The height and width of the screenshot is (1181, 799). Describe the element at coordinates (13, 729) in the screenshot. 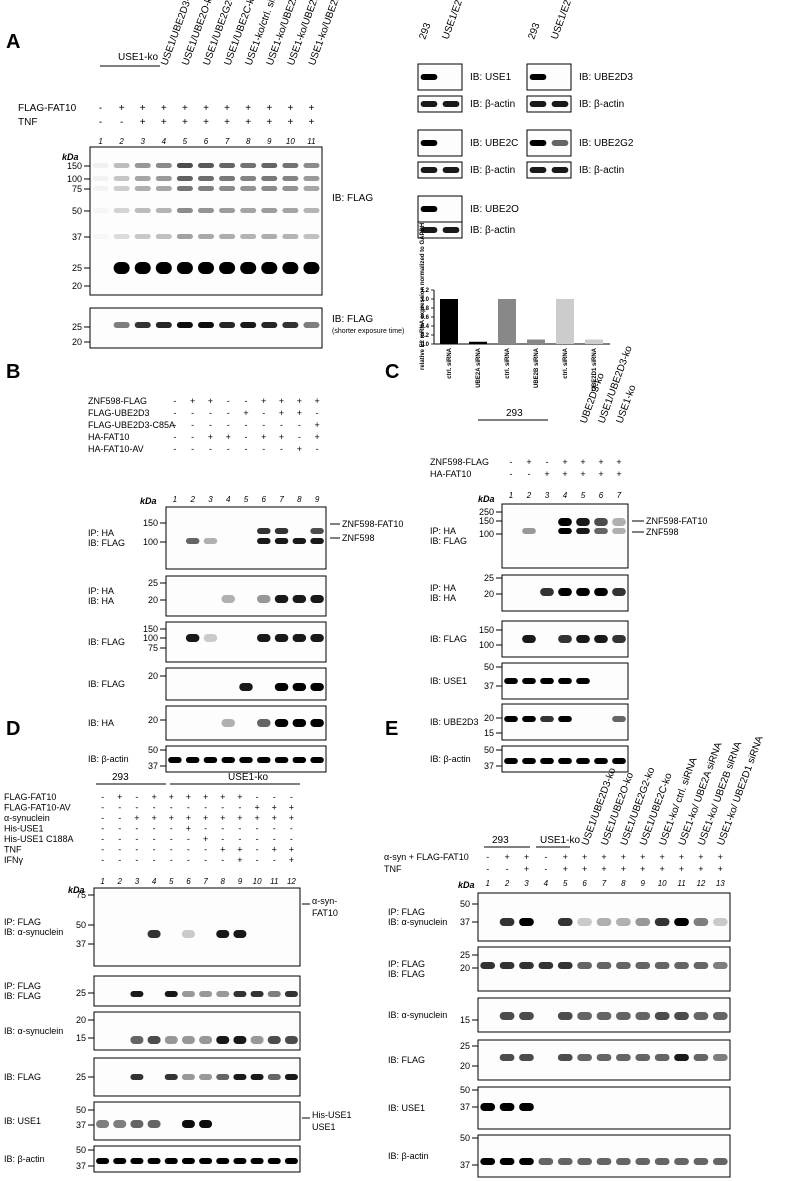

I see `panel-letter-d: D` at that location.